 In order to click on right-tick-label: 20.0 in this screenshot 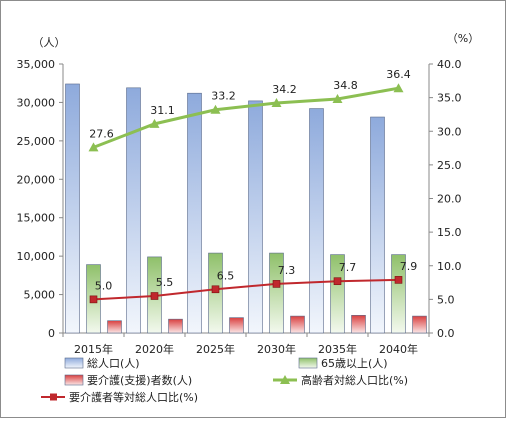, I will do `click(449, 199)`.